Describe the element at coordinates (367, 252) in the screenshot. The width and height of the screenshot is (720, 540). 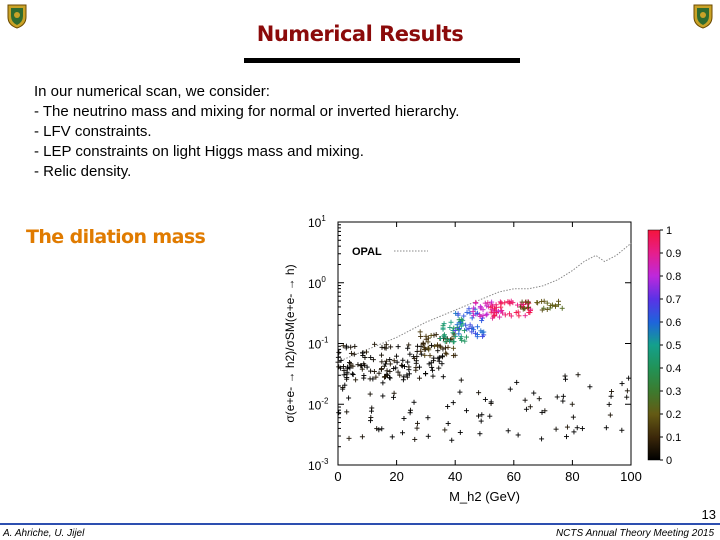
I see `legend-label: OPAL` at that location.